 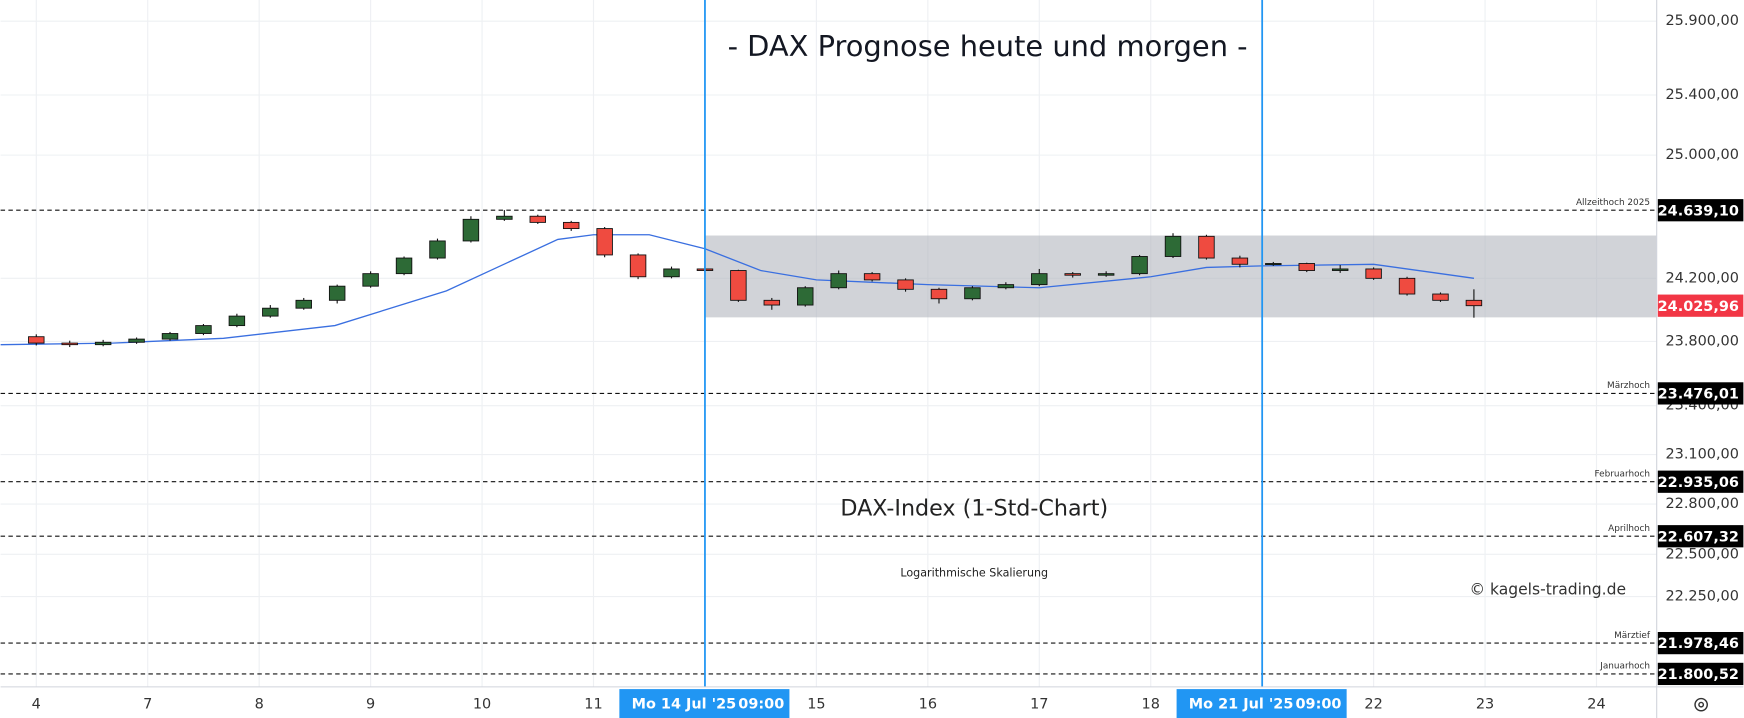 What do you see at coordinates (1241, 705) in the screenshot?
I see `marker-date: Mo 21 Jul '25` at bounding box center [1241, 705].